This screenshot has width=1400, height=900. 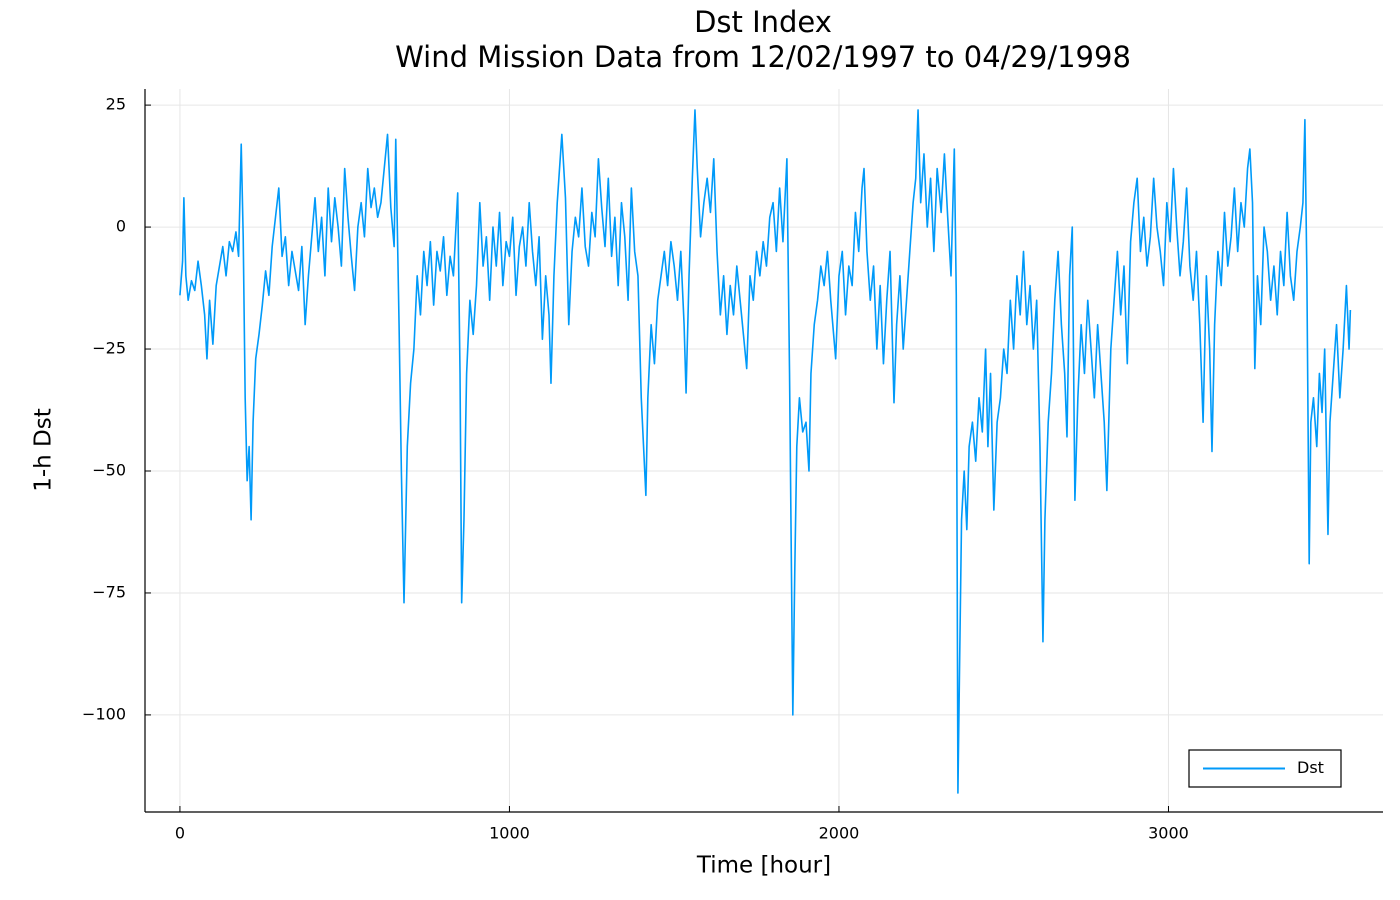 What do you see at coordinates (104, 713) in the screenshot?
I see `y-tick-label: −100` at bounding box center [104, 713].